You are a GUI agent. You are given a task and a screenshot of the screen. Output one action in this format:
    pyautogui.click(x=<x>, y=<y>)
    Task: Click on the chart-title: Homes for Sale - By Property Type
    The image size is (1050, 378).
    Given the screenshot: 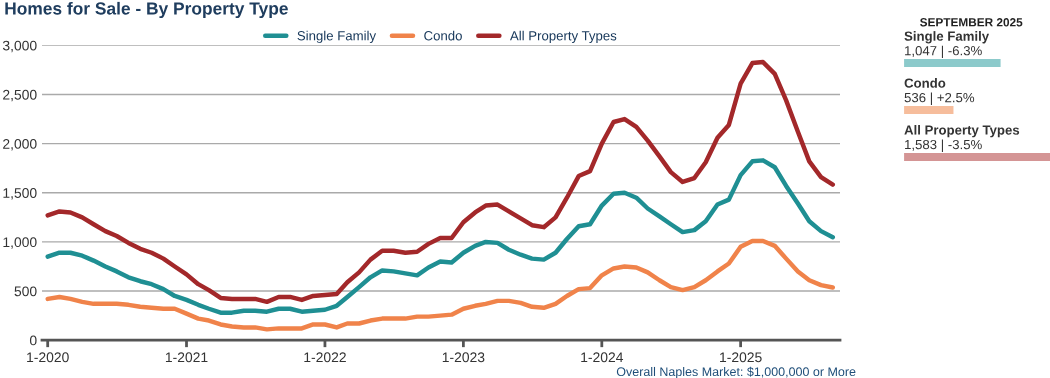 What is the action you would take?
    pyautogui.click(x=146, y=10)
    